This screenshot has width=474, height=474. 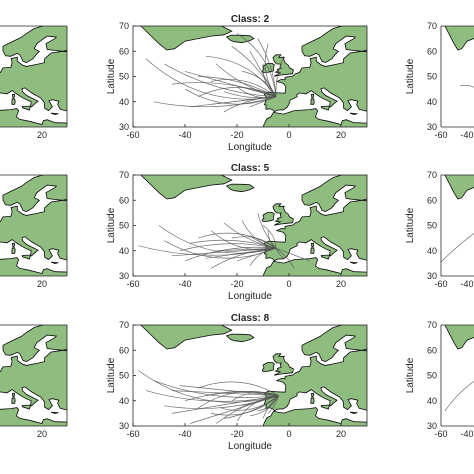 What do you see at coordinates (439, 229) in the screenshot?
I see `right-panel-2: 30 40 50 60 70 -60 -40 Latitude` at bounding box center [439, 229].